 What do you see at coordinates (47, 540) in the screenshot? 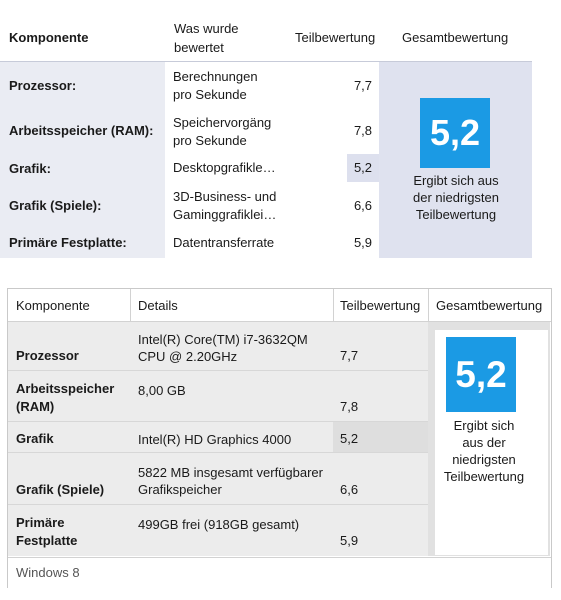
I see `row-label-line2: Festplatte` at bounding box center [47, 540].